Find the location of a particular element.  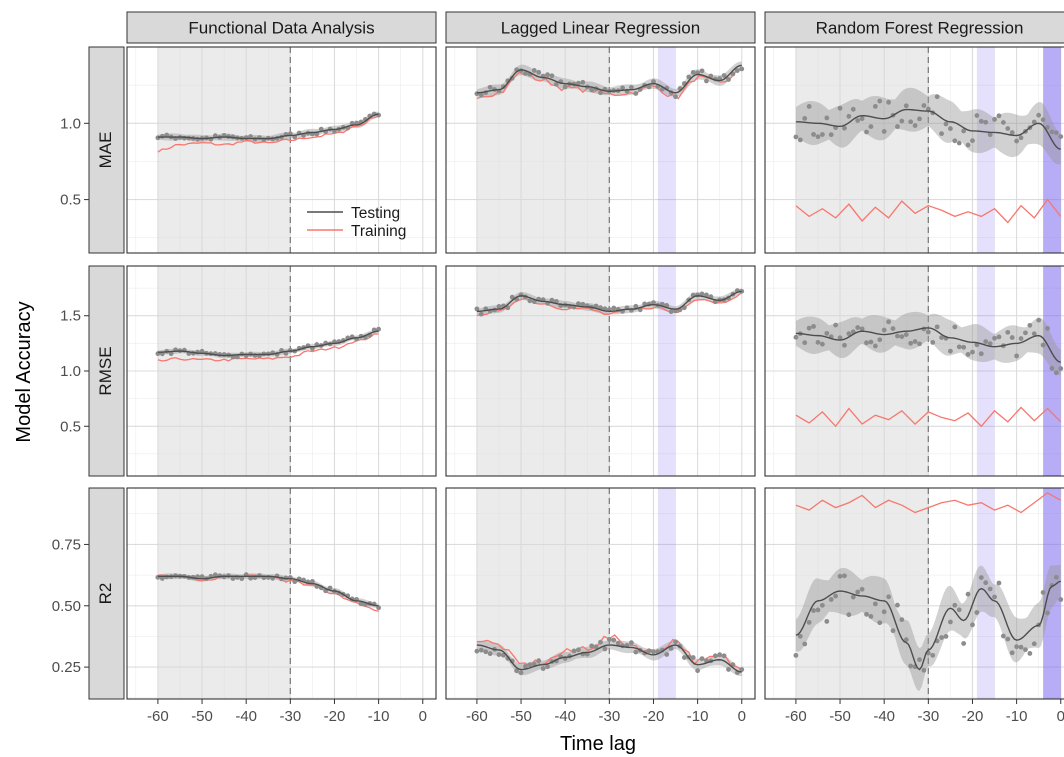

legend-label-training: Training is located at coordinates (378, 231).